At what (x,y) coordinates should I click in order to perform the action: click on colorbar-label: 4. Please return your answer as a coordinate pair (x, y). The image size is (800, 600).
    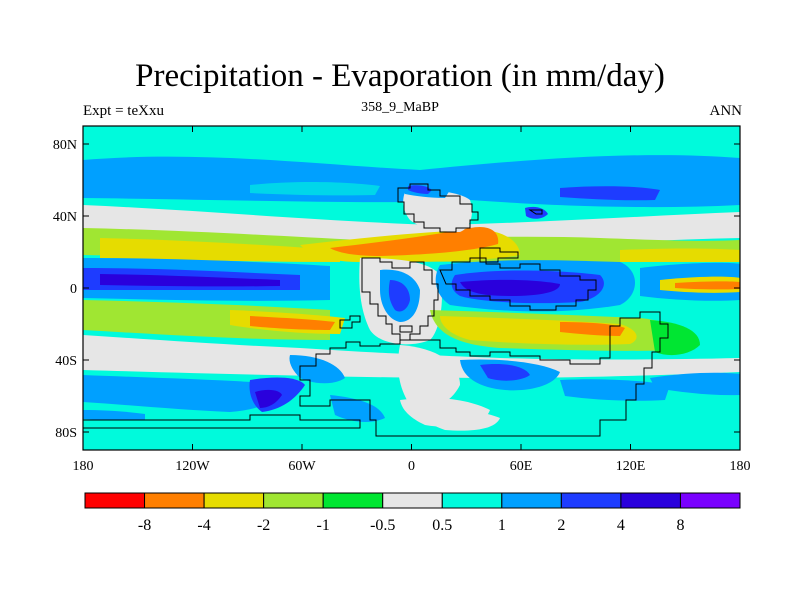
    Looking at the image, I should click on (621, 525).